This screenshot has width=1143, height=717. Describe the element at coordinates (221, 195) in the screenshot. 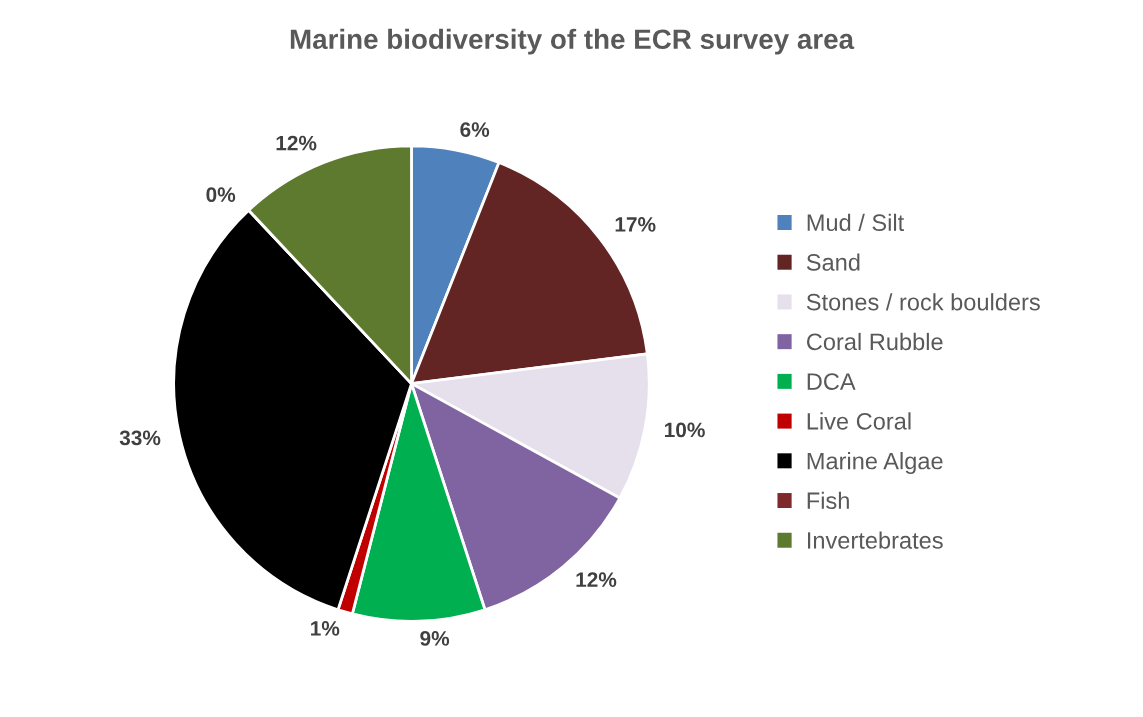

I see `text: 0%` at that location.